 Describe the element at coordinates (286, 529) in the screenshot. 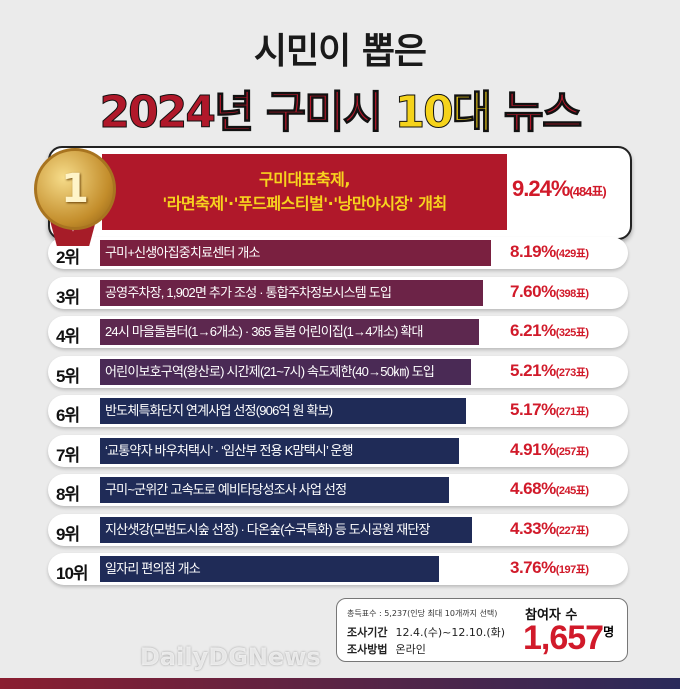

I see `news-bar: 지산샛강(모범도시숲 선정) · 다온숲(수국특화) 등 도시공원 재단장` at that location.